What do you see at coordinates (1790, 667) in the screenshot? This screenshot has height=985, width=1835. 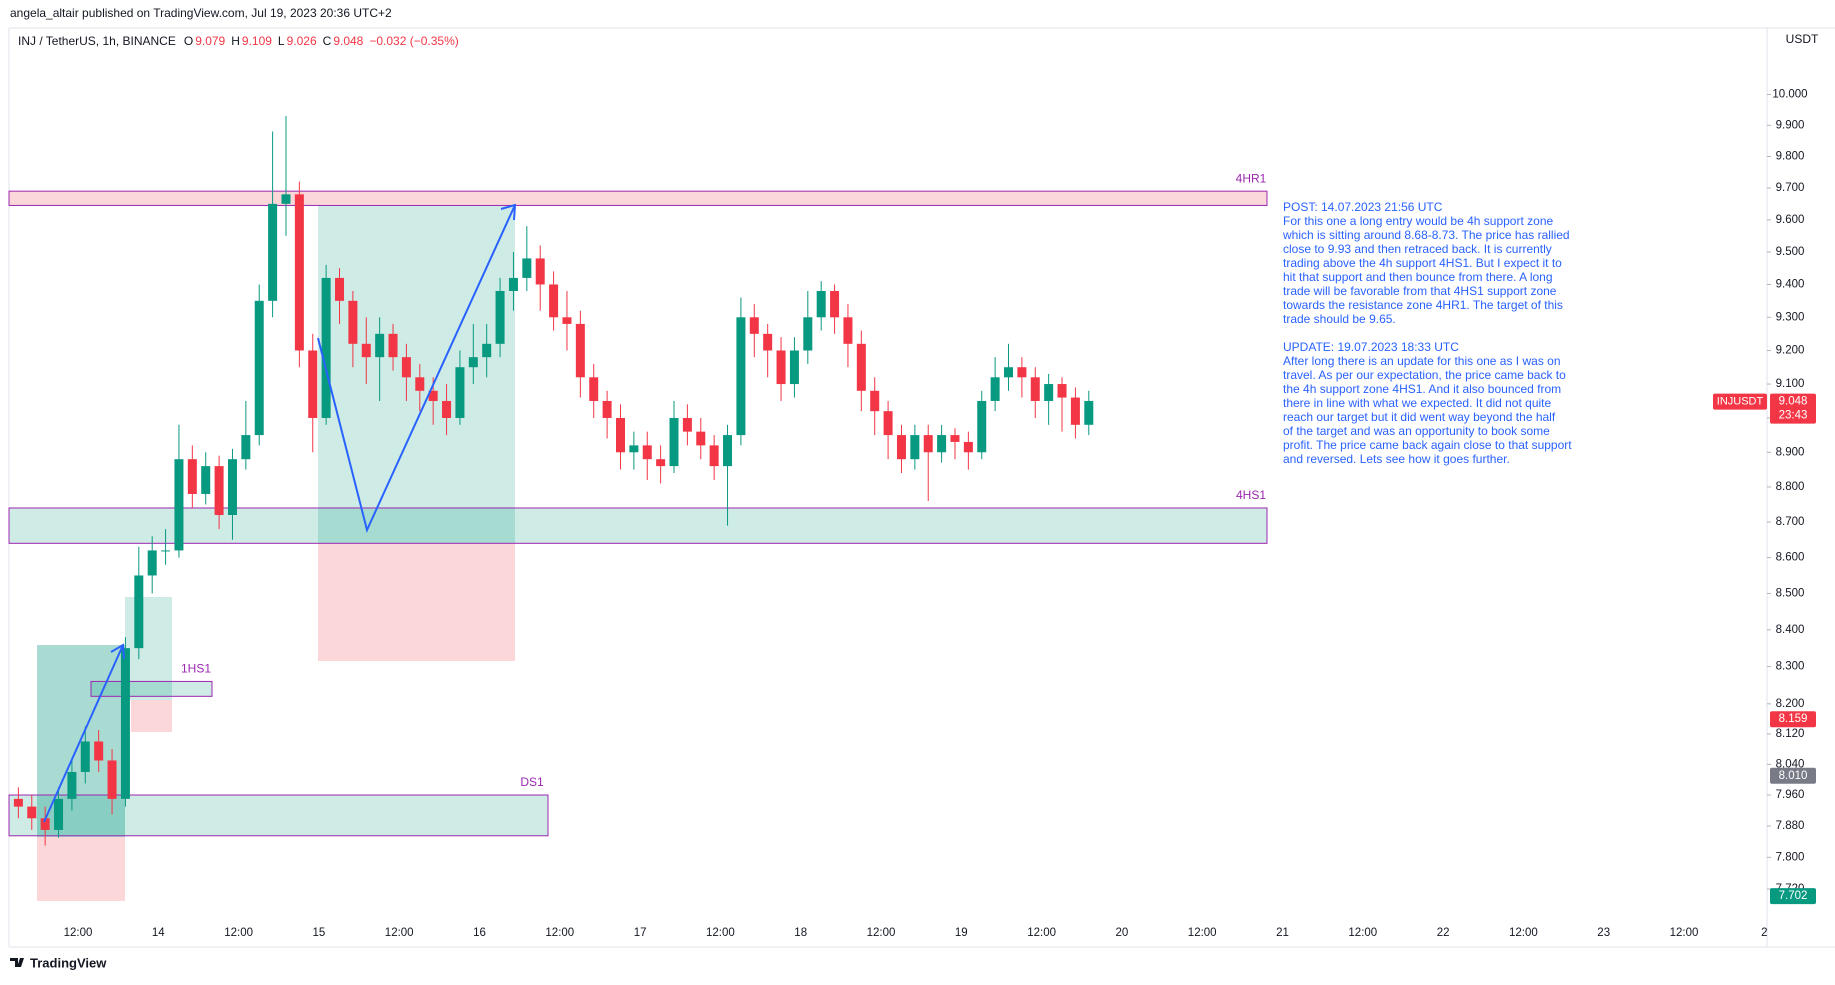 I see `y-tick-label: 8.300` at bounding box center [1790, 667].